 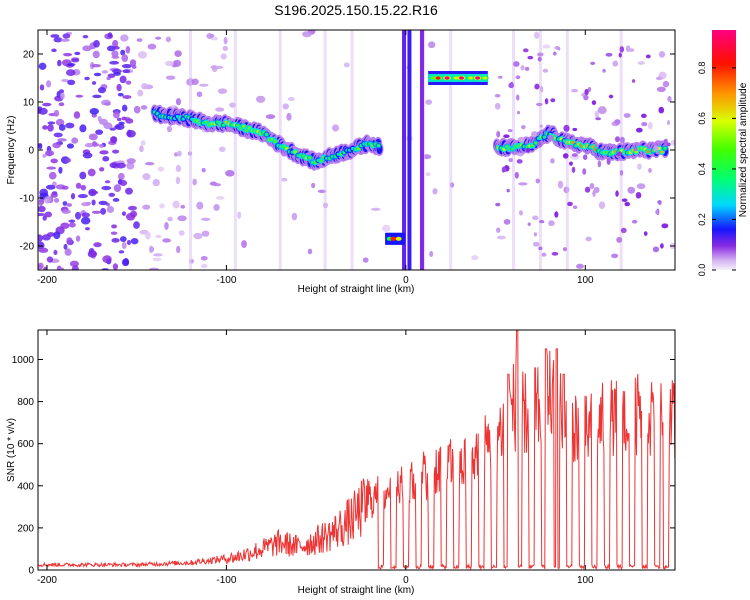 What do you see at coordinates (29, 55) in the screenshot?
I see `y-tick-label: 20` at bounding box center [29, 55].